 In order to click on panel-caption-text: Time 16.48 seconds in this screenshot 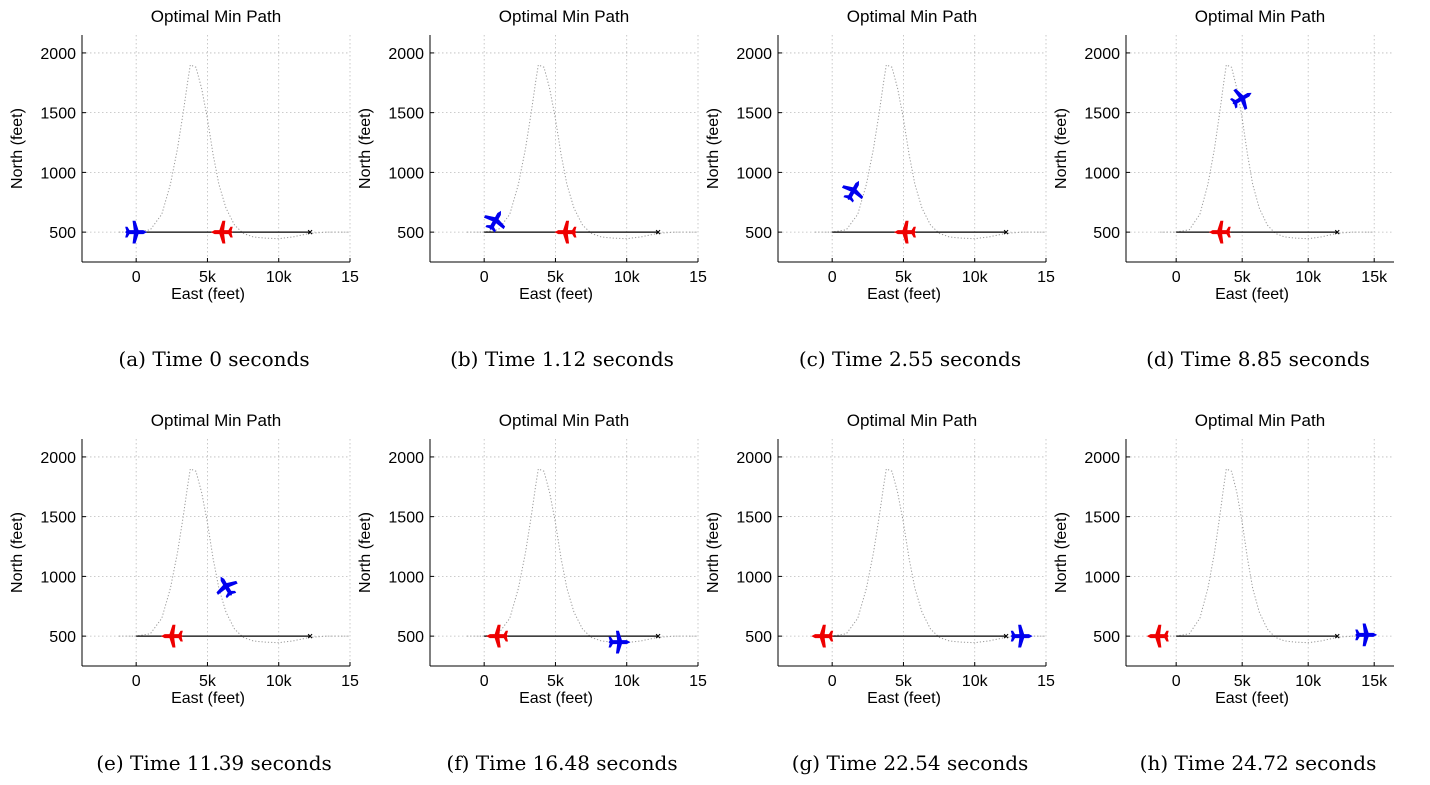, I will do `click(577, 763)`.